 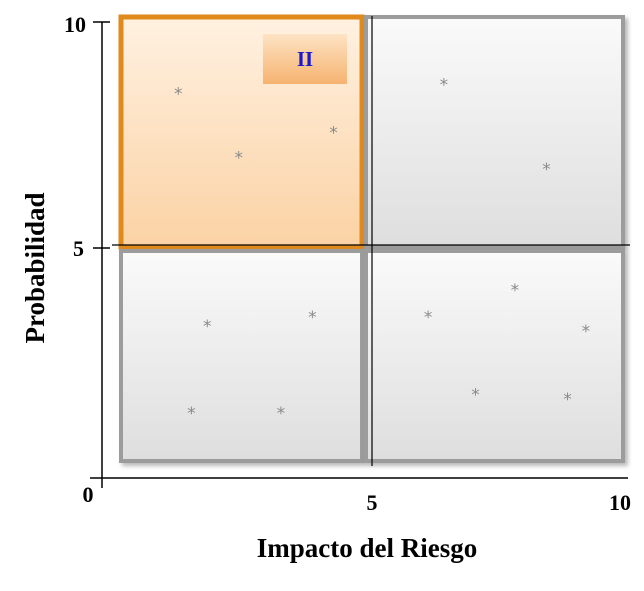 I want to click on x-tick-label-5: 5, so click(x=372, y=502).